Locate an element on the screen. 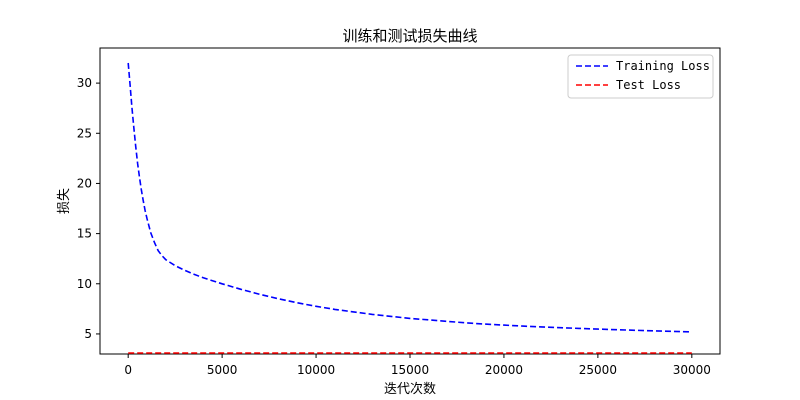 This screenshot has width=800, height=400. x-tick-label: 5000 is located at coordinates (222, 370).